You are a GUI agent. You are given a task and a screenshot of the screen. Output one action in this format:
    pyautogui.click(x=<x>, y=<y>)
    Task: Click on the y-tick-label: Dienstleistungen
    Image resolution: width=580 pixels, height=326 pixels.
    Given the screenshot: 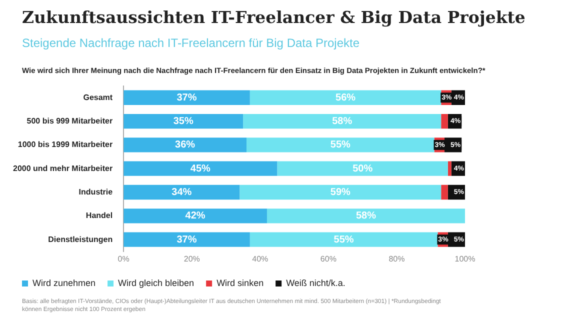 What is the action you would take?
    pyautogui.click(x=80, y=239)
    